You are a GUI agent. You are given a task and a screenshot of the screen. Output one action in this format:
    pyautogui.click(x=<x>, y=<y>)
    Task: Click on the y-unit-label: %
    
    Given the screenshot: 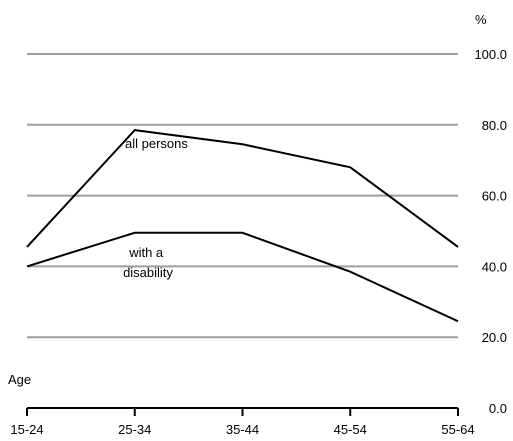 What is the action you would take?
    pyautogui.click(x=481, y=19)
    